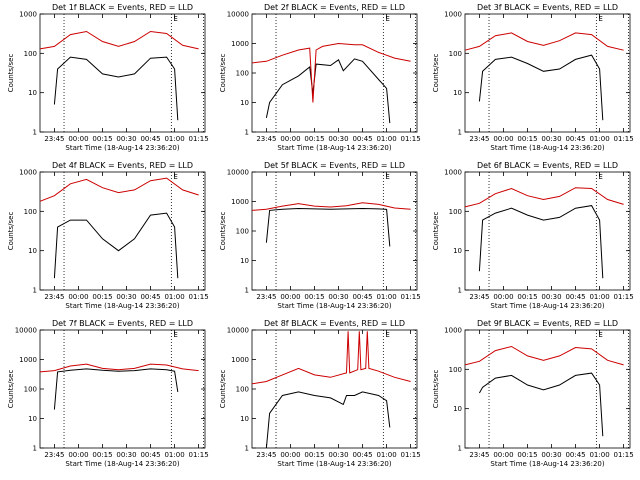  Describe the element at coordinates (334, 7) in the screenshot. I see `chart-title: Det 2f BLACK = Events, RED = LLD` at that location.